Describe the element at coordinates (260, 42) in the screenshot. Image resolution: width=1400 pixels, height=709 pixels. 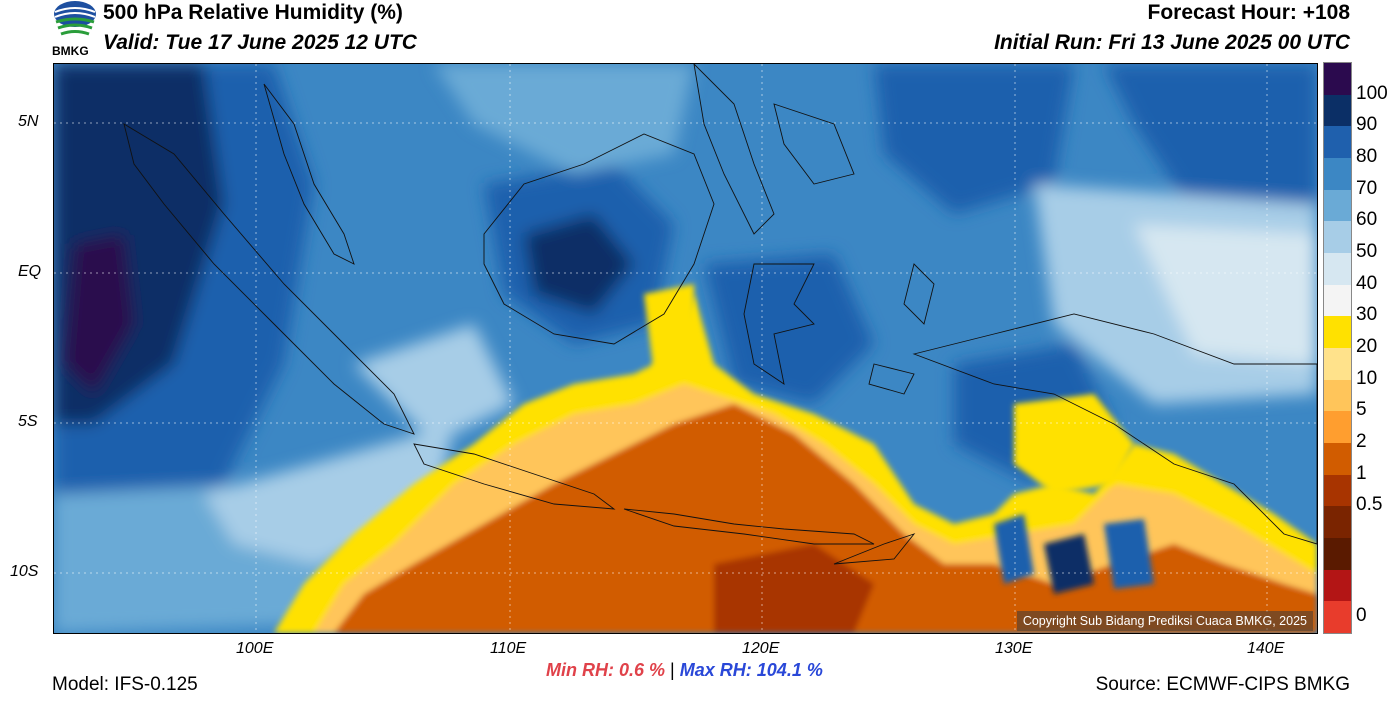
I see `valid-time: Valid: Tue 17 June 2025 12 UTC` at that location.